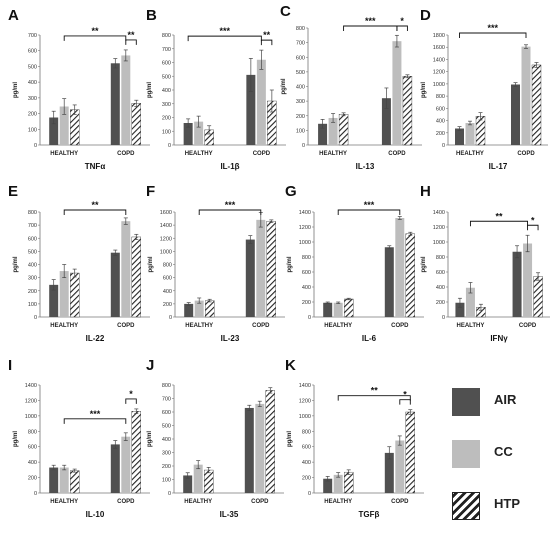 Image resolution: width=550 pixels, height=533 pixels. What do you see at coordinates (466, 454) in the screenshot?
I see `legend-swatch-cc` at bounding box center [466, 454].